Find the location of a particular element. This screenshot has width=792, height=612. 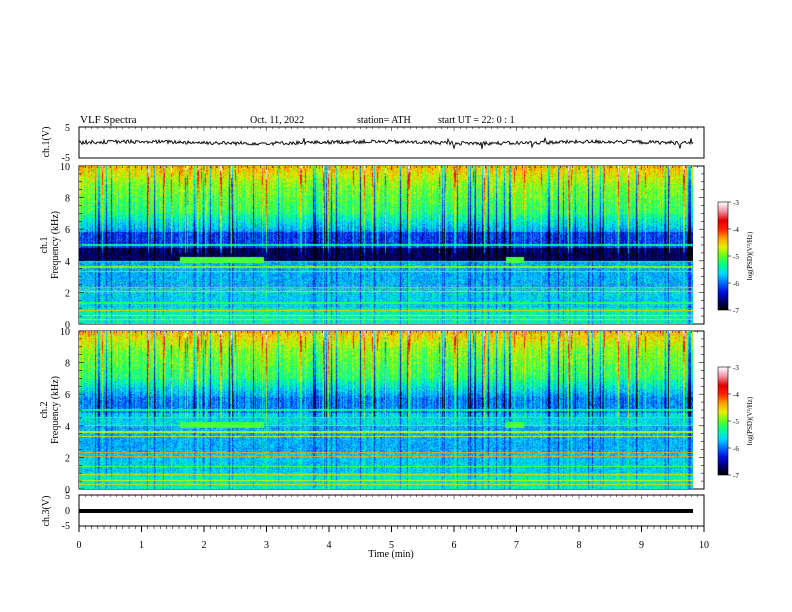

ch1-ytick-bottom: -5 is located at coordinates (66, 158).